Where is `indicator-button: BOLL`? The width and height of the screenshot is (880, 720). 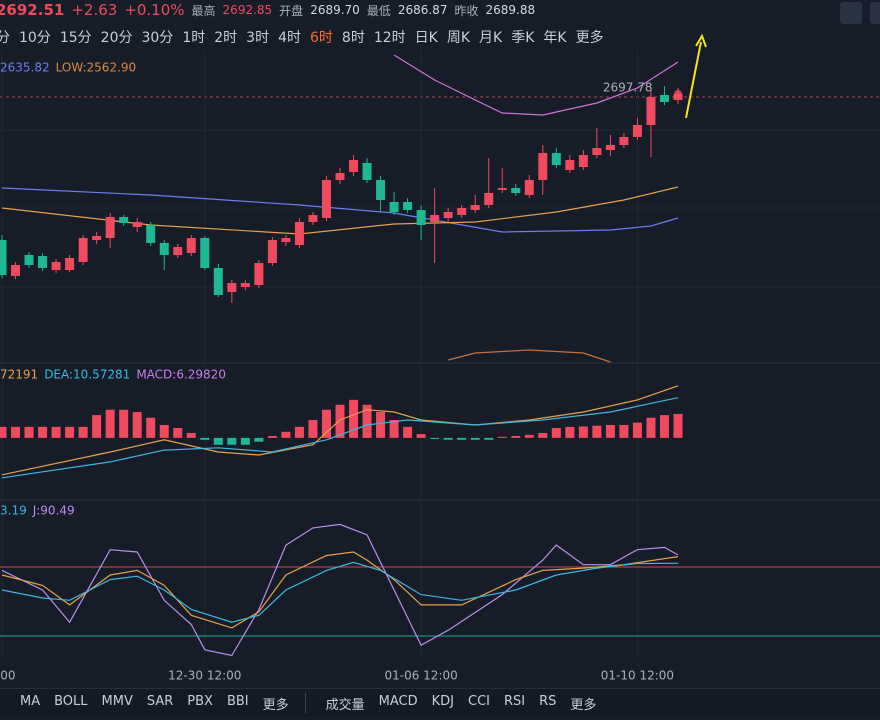
indicator-button: BOLL is located at coordinates (71, 701).